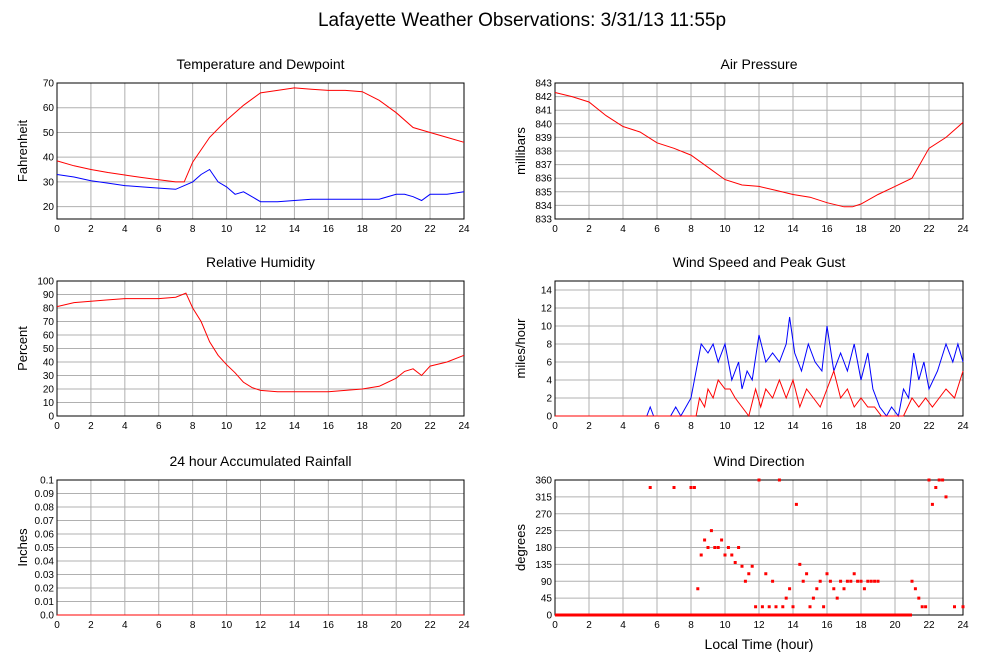  What do you see at coordinates (758, 461) in the screenshot?
I see `chart-title: Wind Direction` at bounding box center [758, 461].